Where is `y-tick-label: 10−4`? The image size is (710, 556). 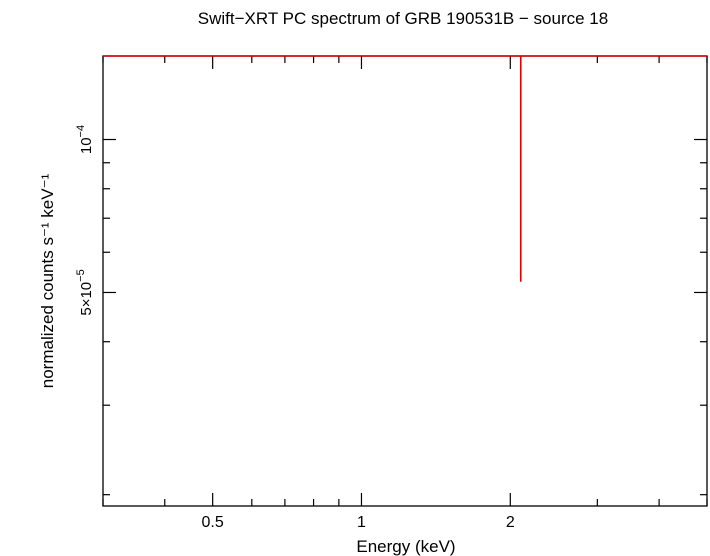 y-tick-label: 10−4 is located at coordinates (85, 139).